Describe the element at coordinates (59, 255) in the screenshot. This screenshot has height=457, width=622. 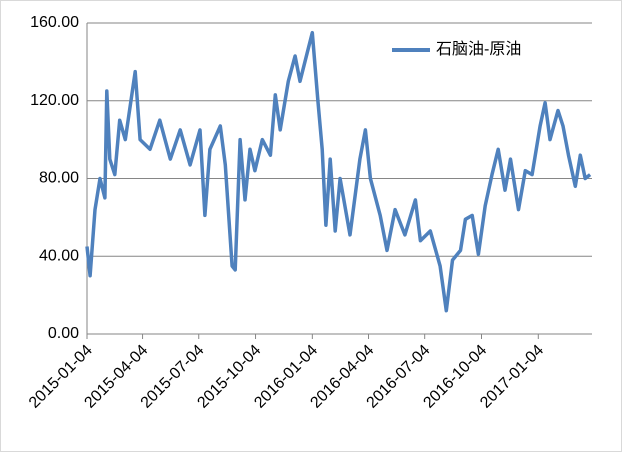
I see `y-tick-label: 40.00` at that location.